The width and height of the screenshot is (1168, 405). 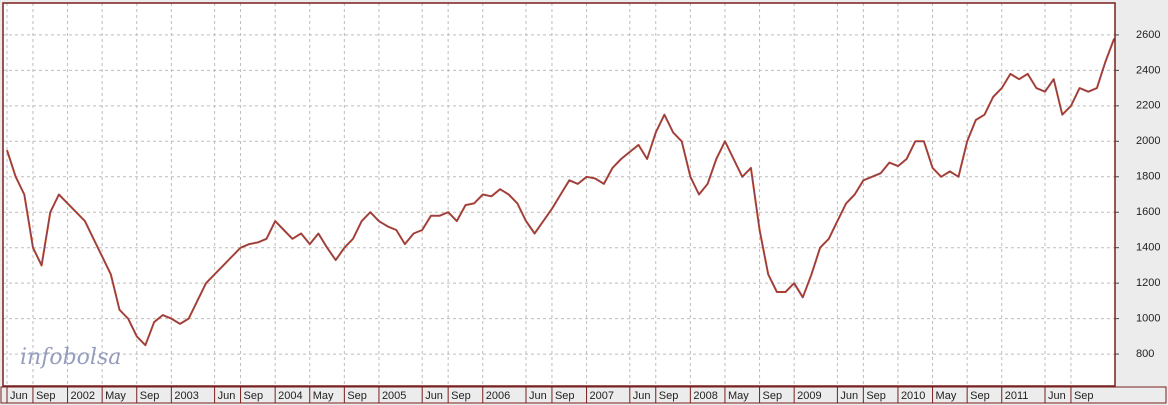 I want to click on x-tick-label: 2004, so click(x=290, y=396).